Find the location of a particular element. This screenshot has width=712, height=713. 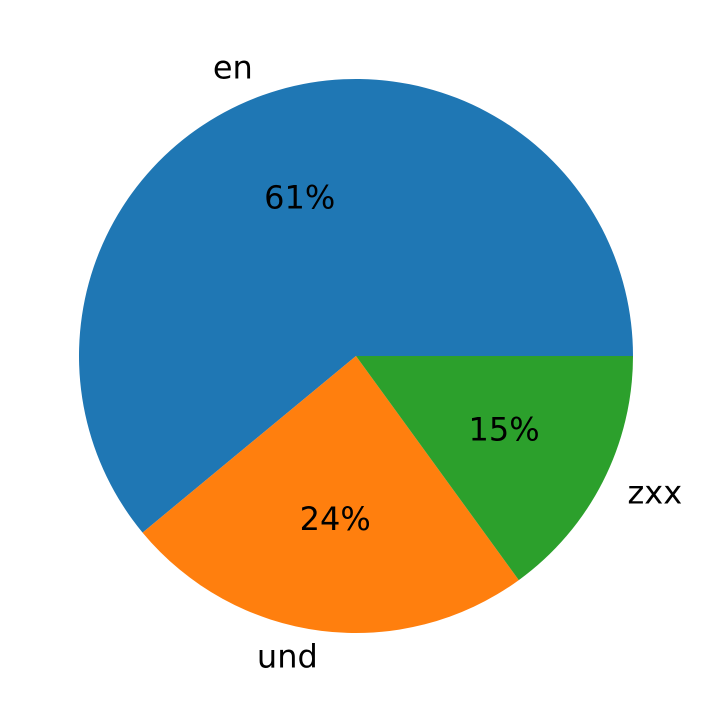

slice-percent-en: 61% is located at coordinates (299, 198).